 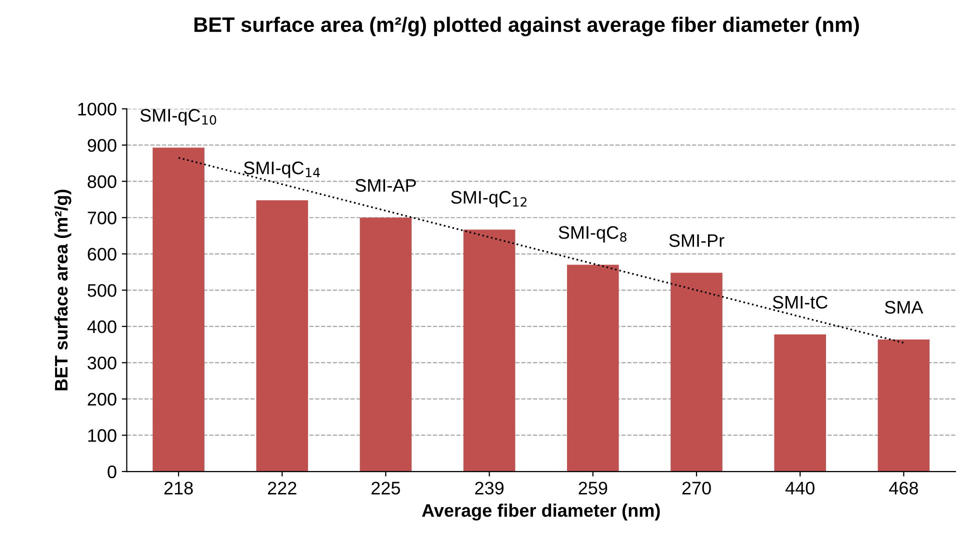 What do you see at coordinates (799, 488) in the screenshot?
I see `x-tick-label: 440` at bounding box center [799, 488].